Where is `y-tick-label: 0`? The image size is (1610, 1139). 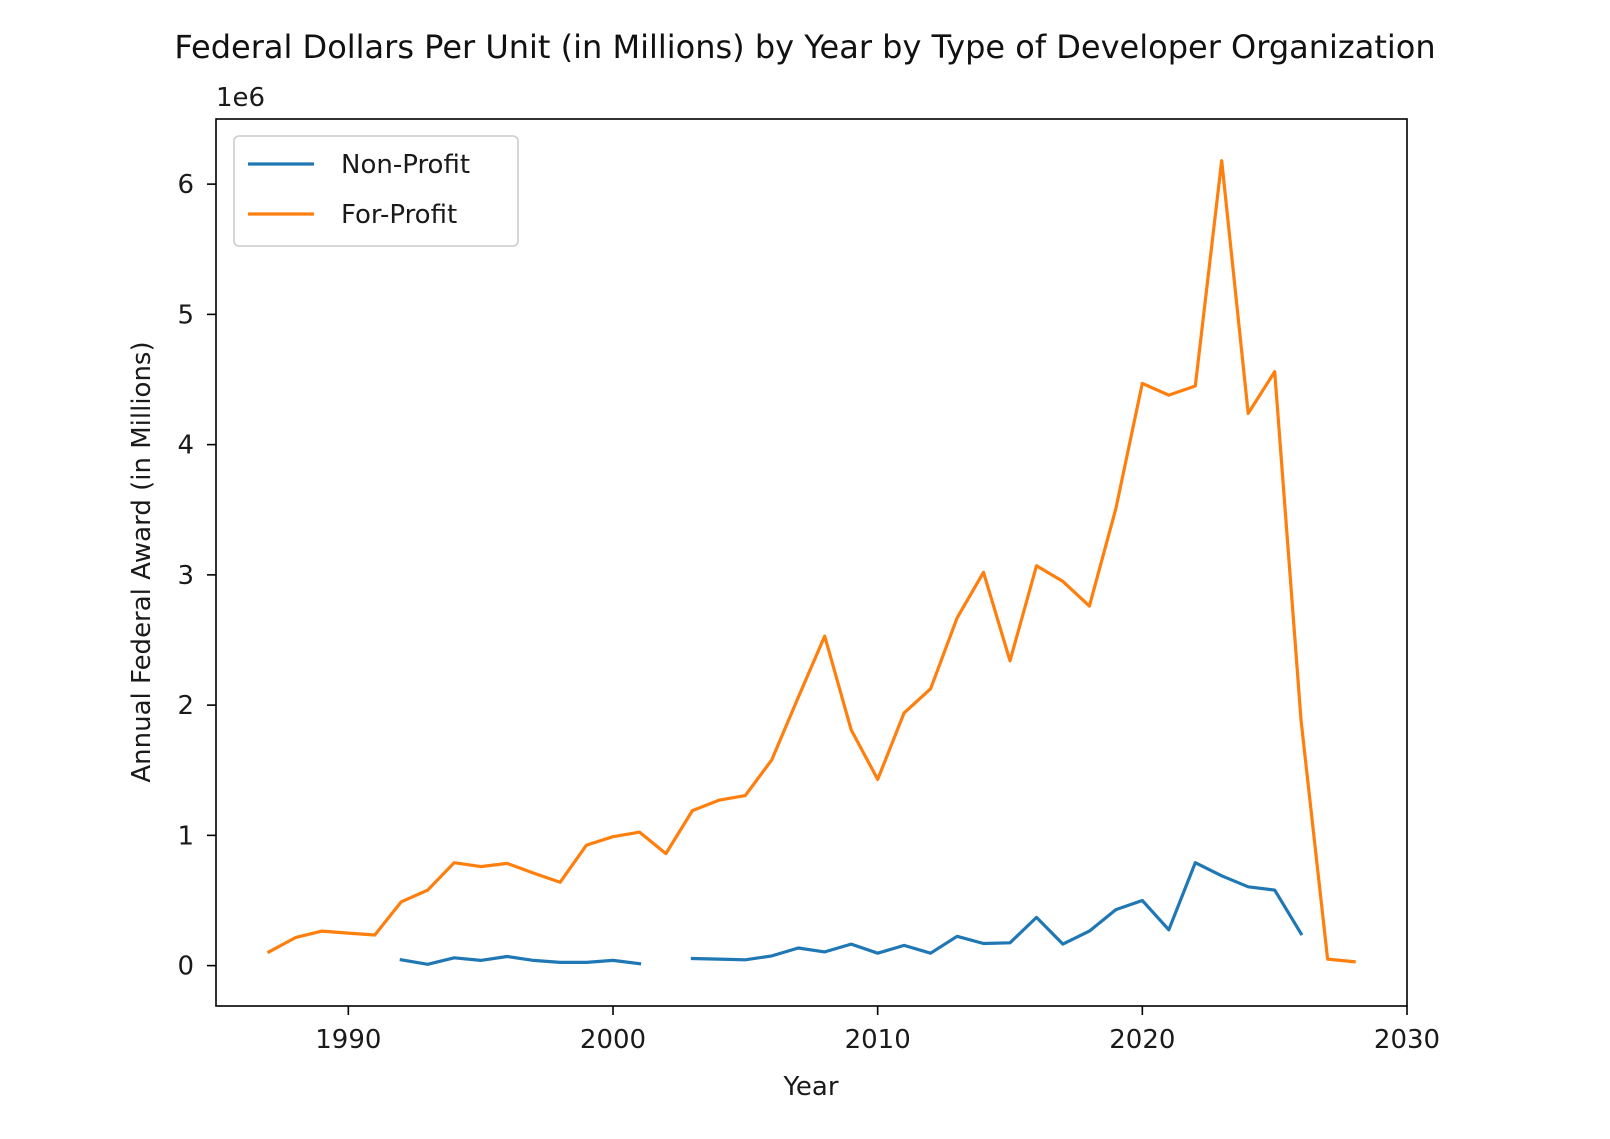
y-tick-label: 0 is located at coordinates (185, 967).